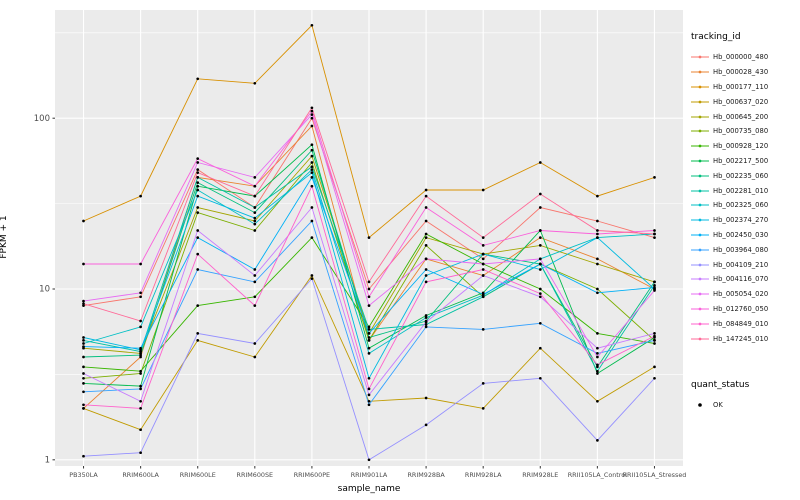  What do you see at coordinates (741, 234) in the screenshot?
I see `legend-item-label: Hb_002450_030` at bounding box center [741, 234].